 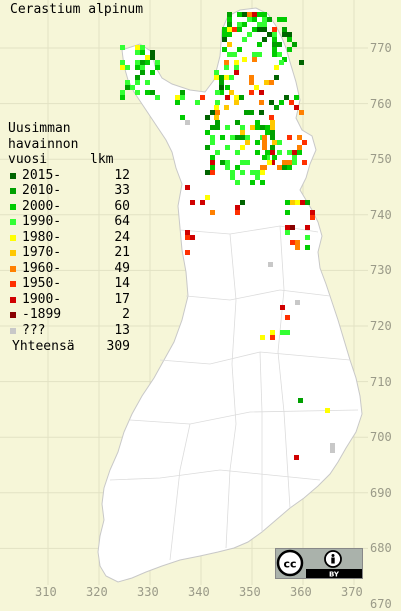 What do you see at coordinates (381, 214) in the screenshot?
I see `y-axis-label: 740` at bounding box center [381, 214].